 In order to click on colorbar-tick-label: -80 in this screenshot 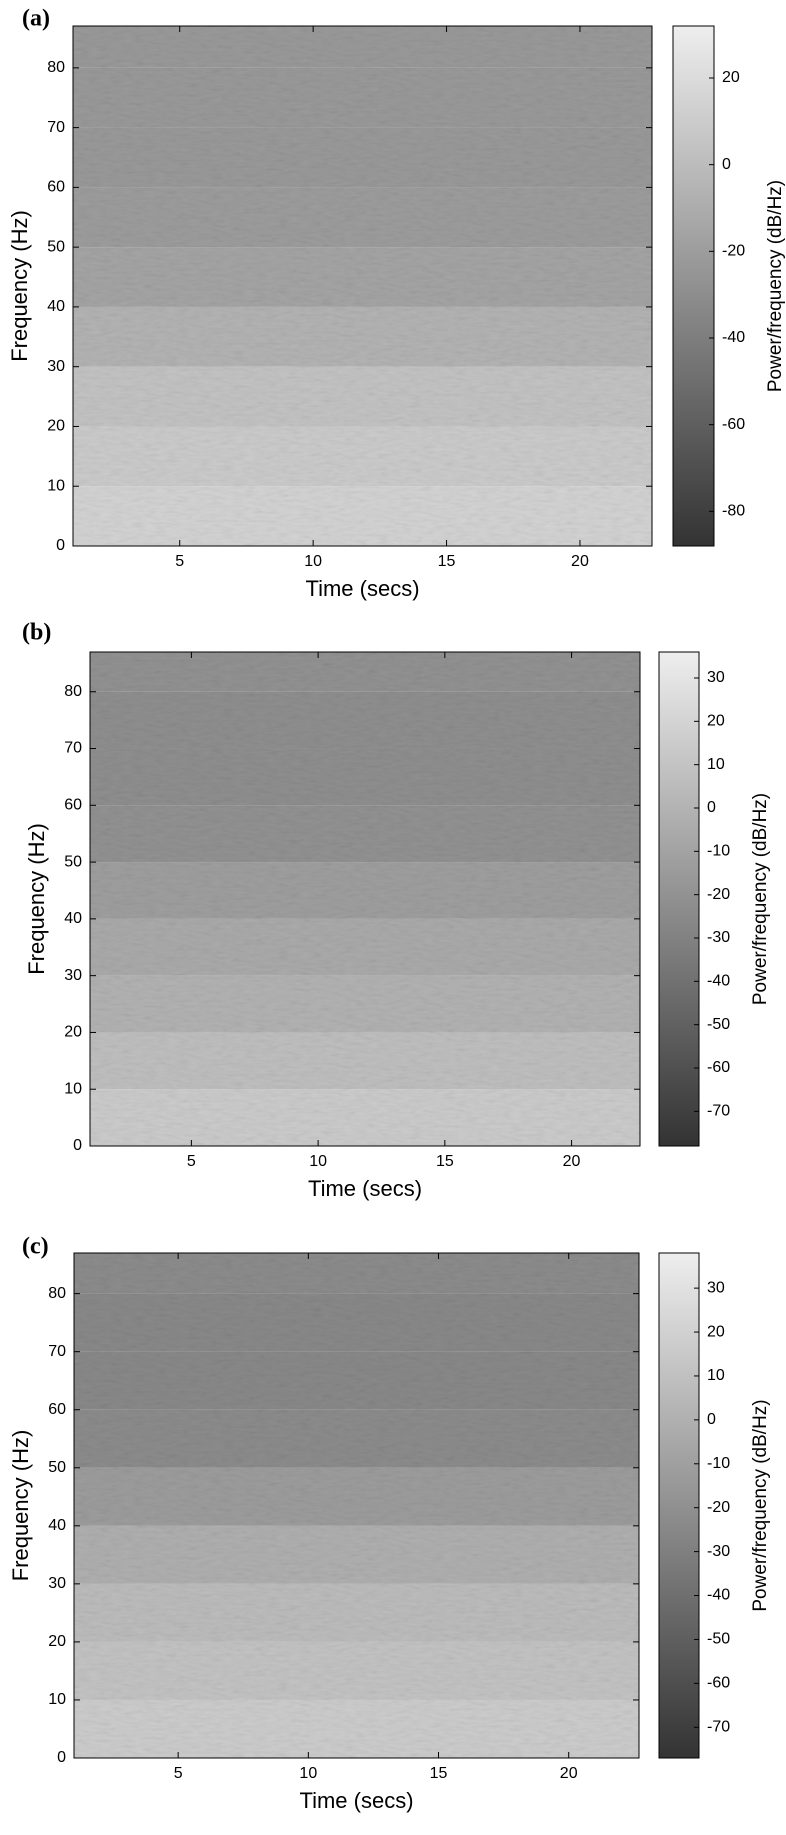, I will do `click(733, 511)`.